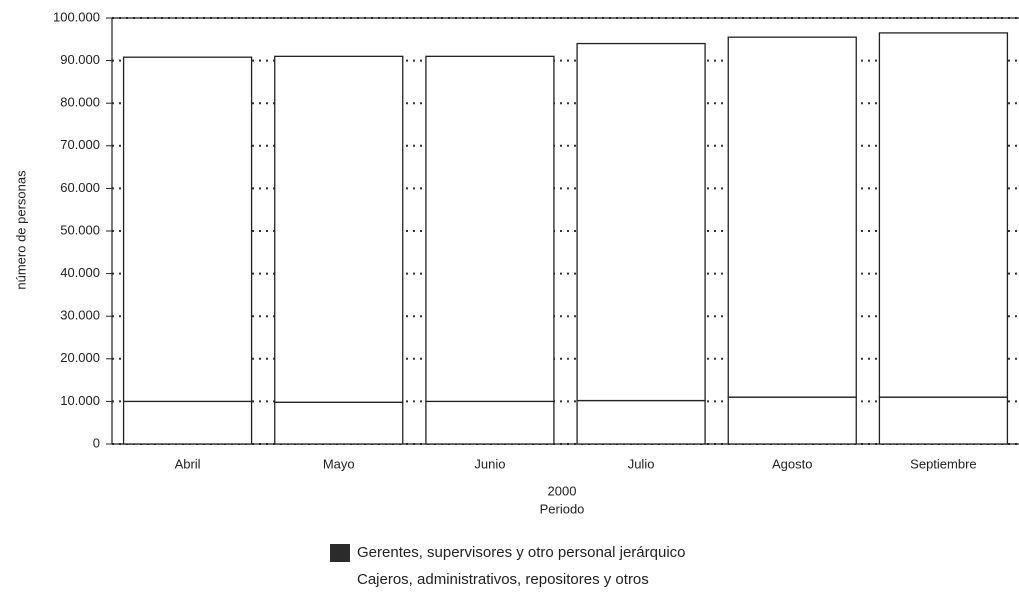  Describe the element at coordinates (80, 102) in the screenshot. I see `y-tick-label: 80.000` at that location.